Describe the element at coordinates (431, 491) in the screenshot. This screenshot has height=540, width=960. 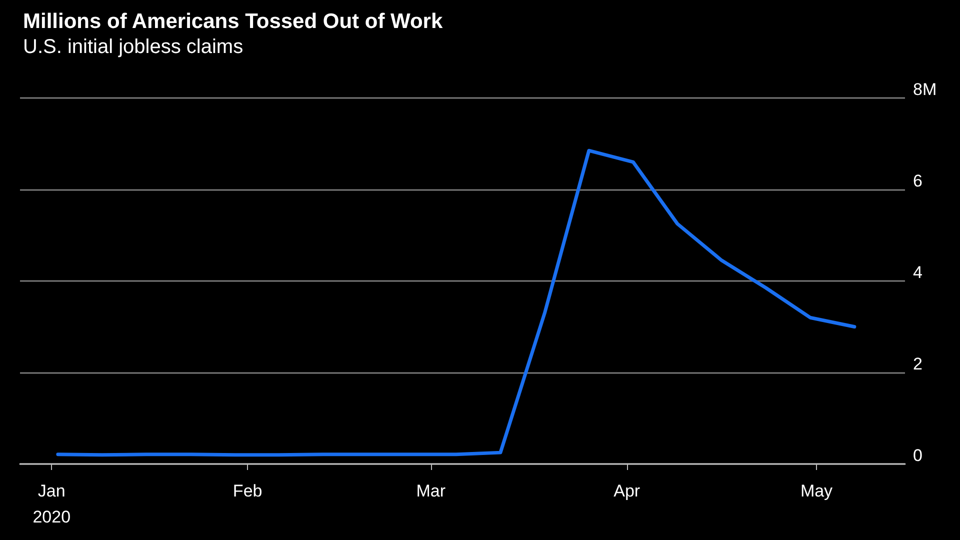
I see `x-tick-label: Mar` at that location.